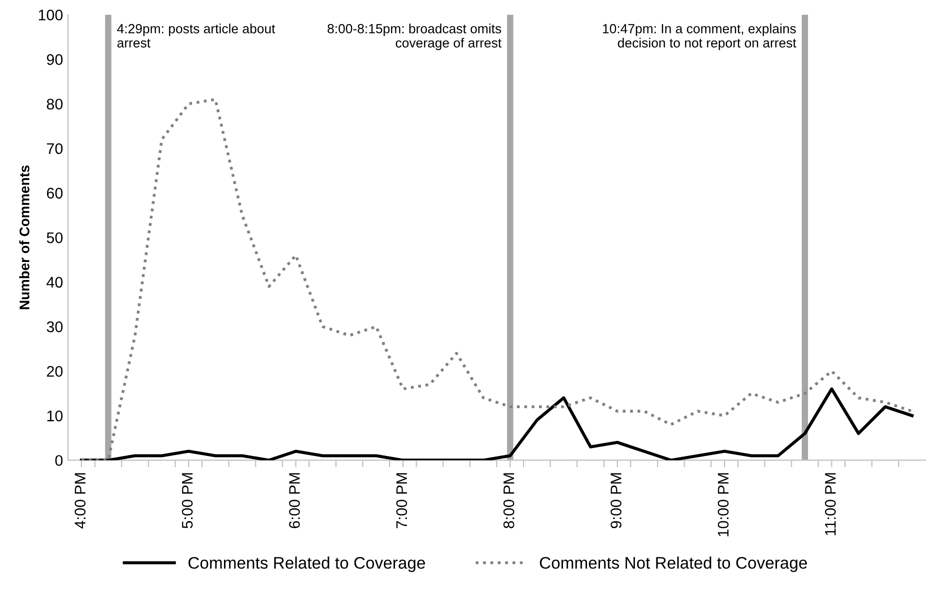 Image resolution: width=932 pixels, height=590 pixels. I want to click on y-tick-label: 10, so click(55, 416).